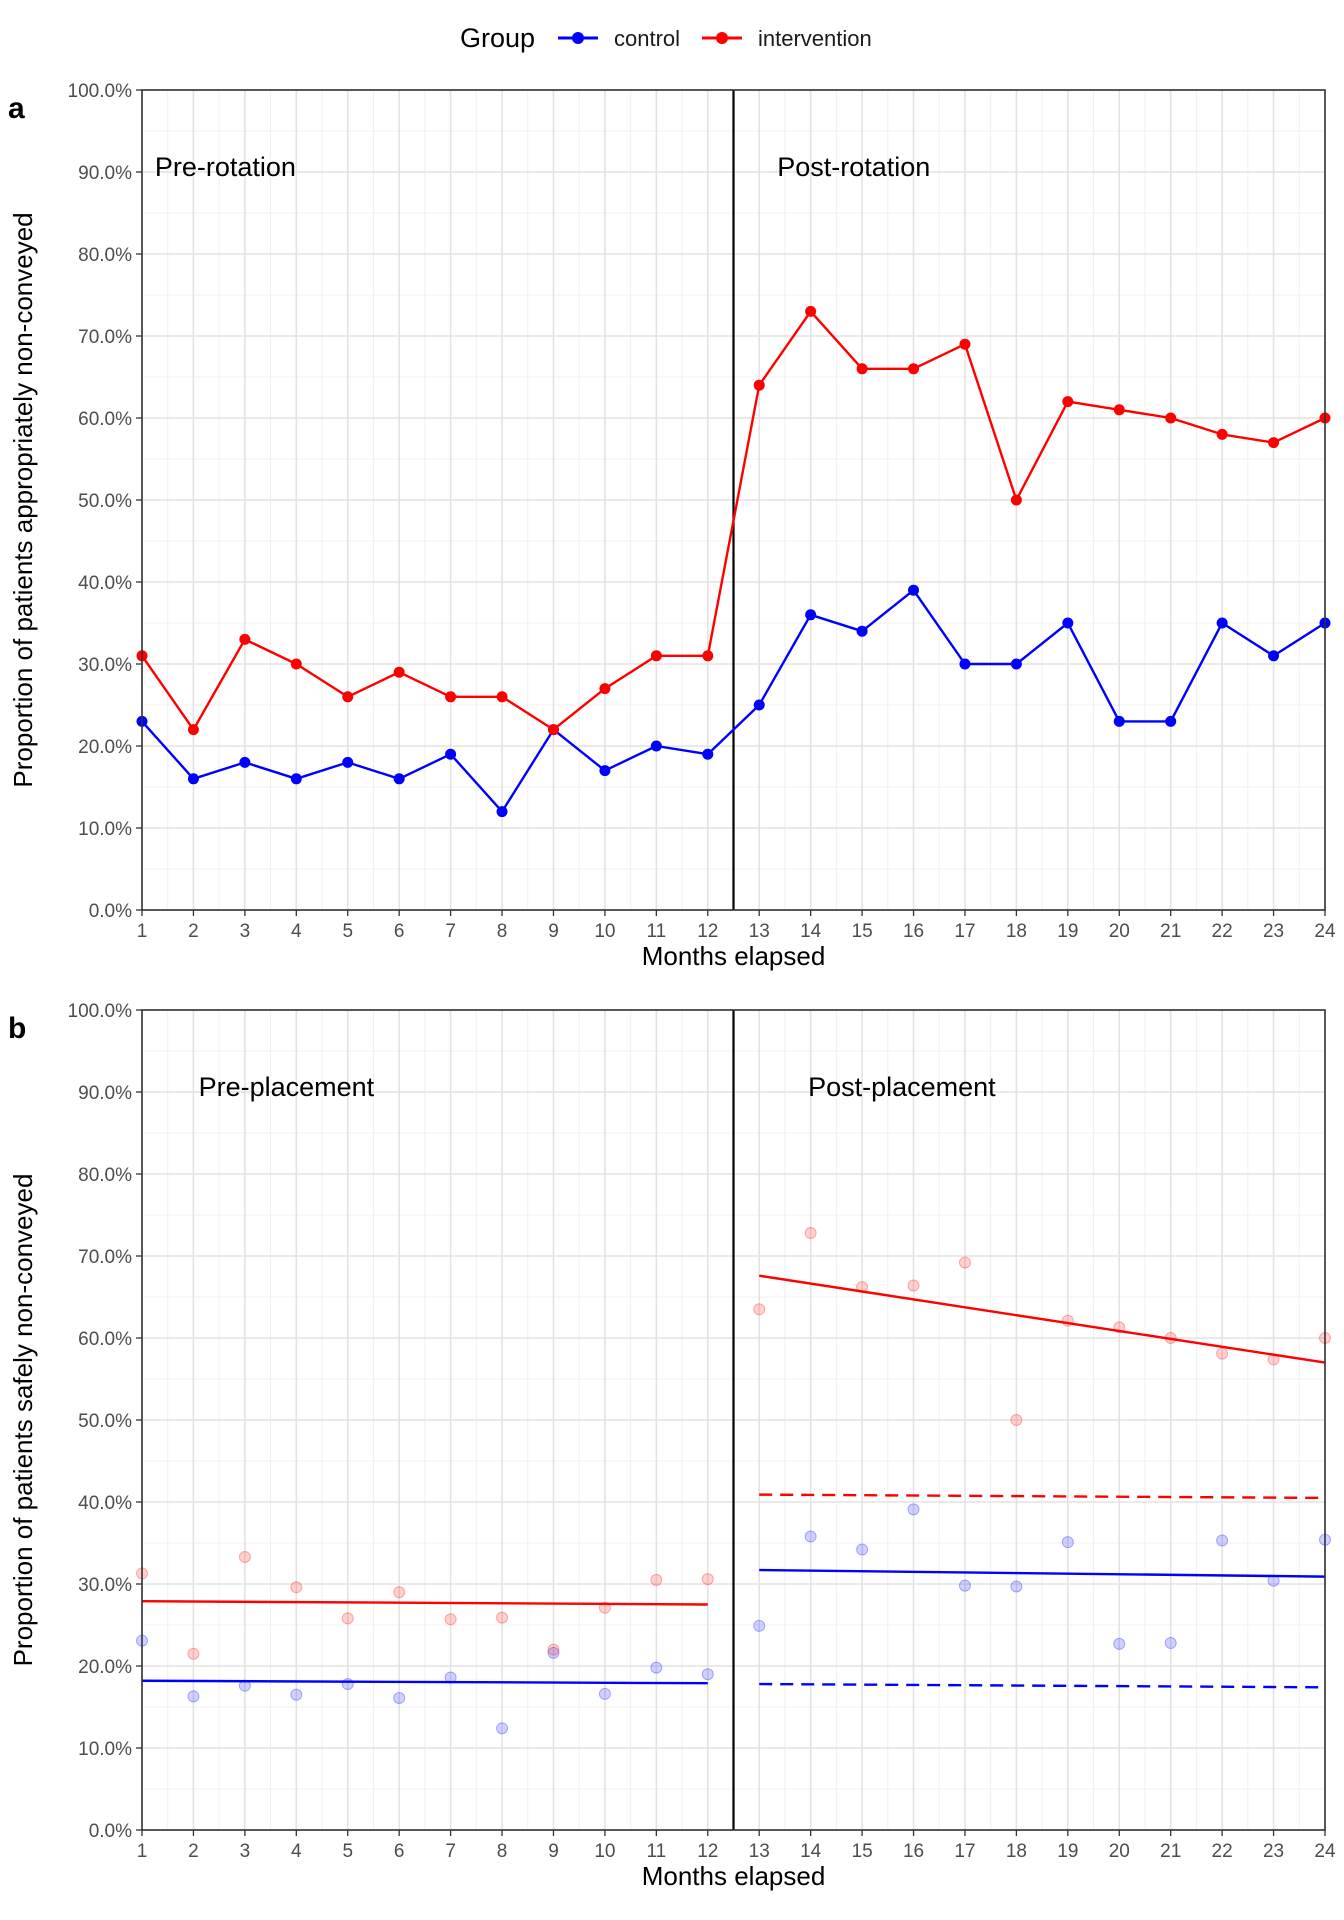 Image resolution: width=1344 pixels, height=1920 pixels. I want to click on x-tick-label: 20, so click(1119, 931).